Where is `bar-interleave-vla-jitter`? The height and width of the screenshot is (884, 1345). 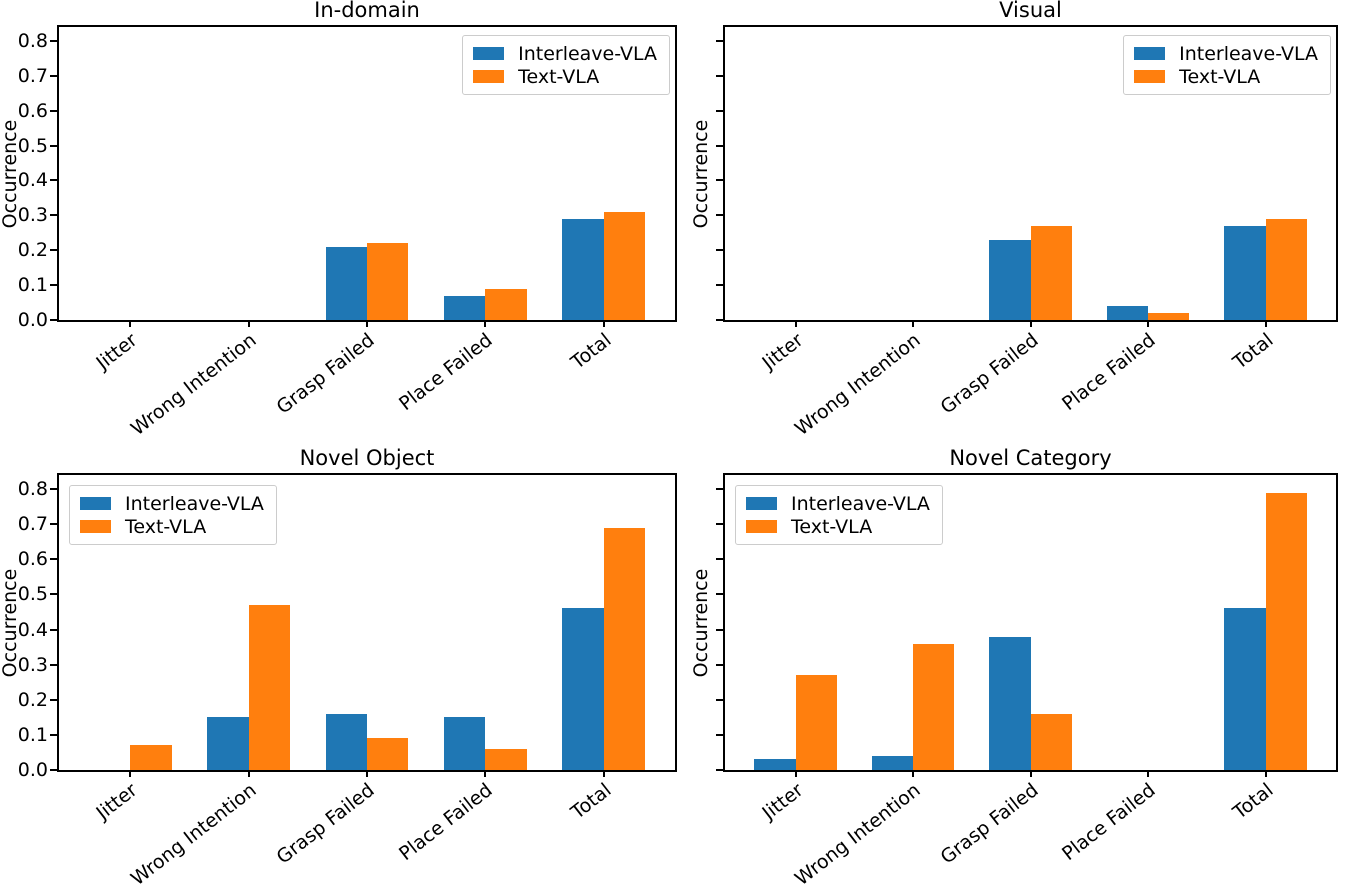
bar-interleave-vla-jitter is located at coordinates (775, 764).